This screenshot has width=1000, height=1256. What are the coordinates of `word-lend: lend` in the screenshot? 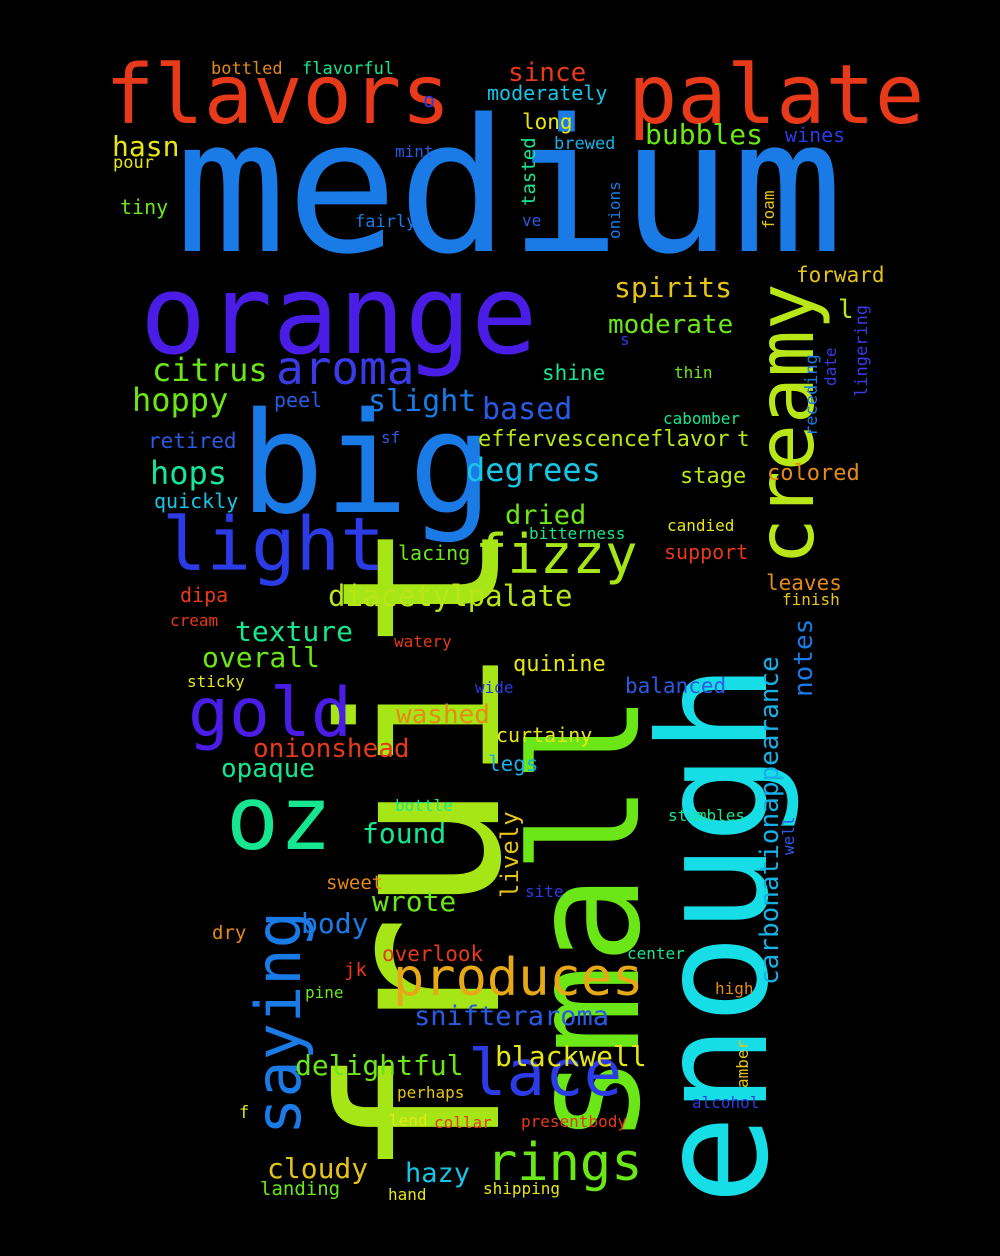 It's located at (408, 1120).